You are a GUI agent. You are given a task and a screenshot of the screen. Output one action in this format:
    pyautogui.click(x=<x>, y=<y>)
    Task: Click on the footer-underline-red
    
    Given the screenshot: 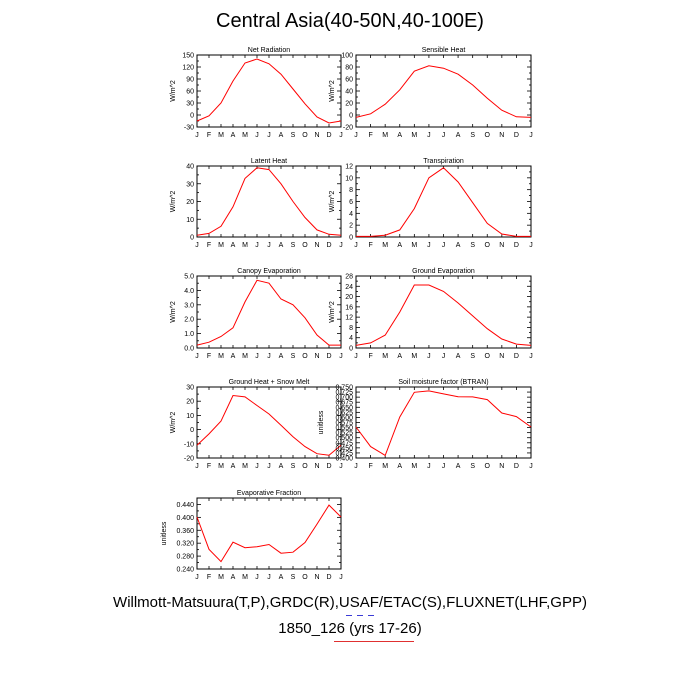 What is the action you would take?
    pyautogui.click(x=374, y=641)
    